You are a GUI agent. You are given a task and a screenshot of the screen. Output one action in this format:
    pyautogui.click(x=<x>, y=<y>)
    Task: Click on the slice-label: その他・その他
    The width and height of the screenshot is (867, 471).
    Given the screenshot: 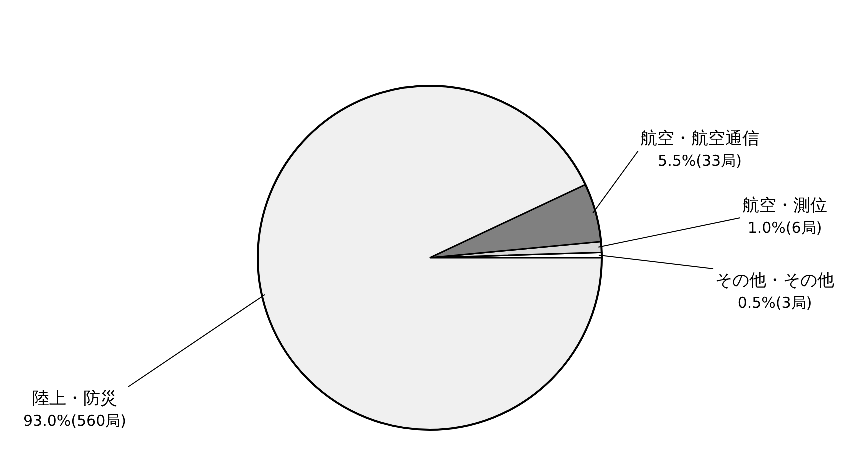 What is the action you would take?
    pyautogui.click(x=775, y=281)
    